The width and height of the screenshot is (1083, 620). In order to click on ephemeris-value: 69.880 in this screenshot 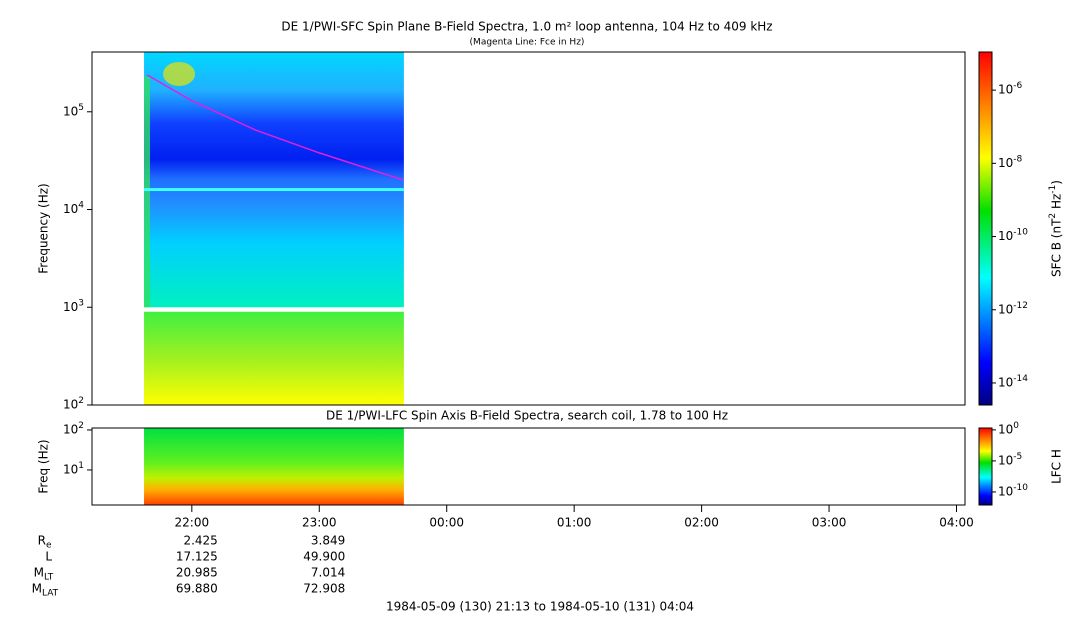, I will do `click(197, 589)`.